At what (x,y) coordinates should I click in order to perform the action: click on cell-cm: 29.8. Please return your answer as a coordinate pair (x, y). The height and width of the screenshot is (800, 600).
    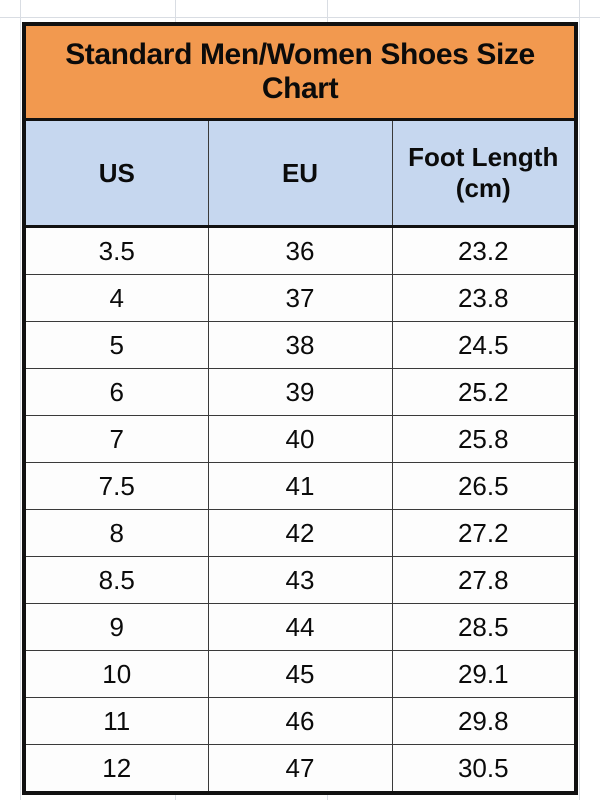
    Looking at the image, I should click on (483, 721).